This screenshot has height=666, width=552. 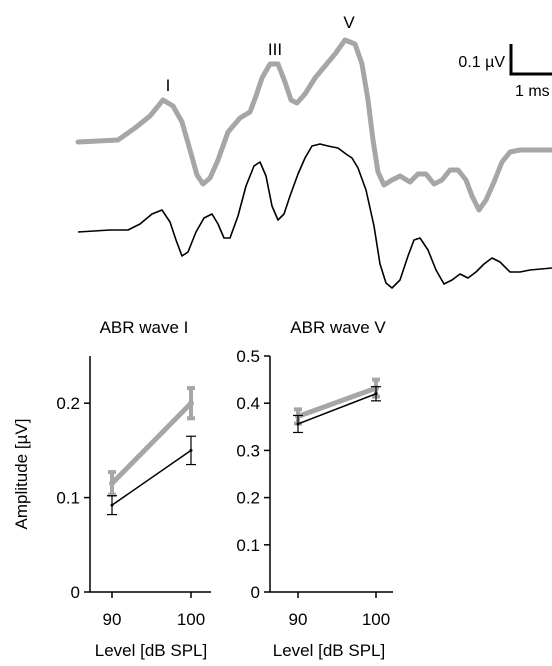 What do you see at coordinates (481, 62) in the screenshot?
I see `scale-bar-amplitude-label: 0.1 µV` at bounding box center [481, 62].